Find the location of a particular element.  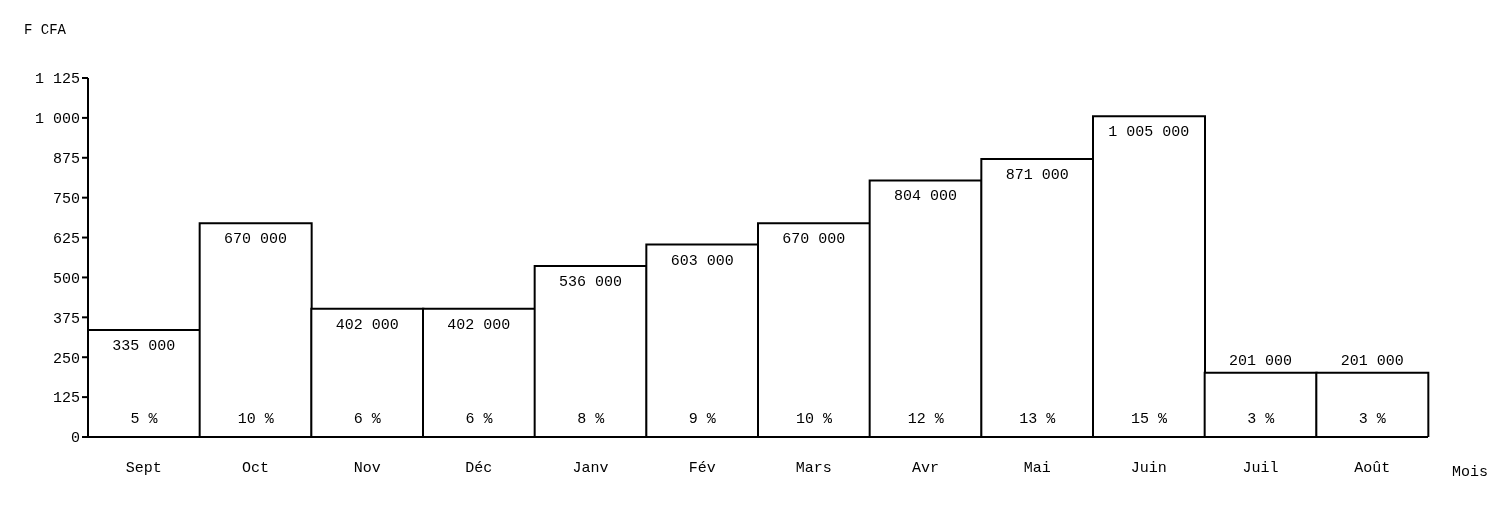

x-axis-title: Mois is located at coordinates (1469, 472).